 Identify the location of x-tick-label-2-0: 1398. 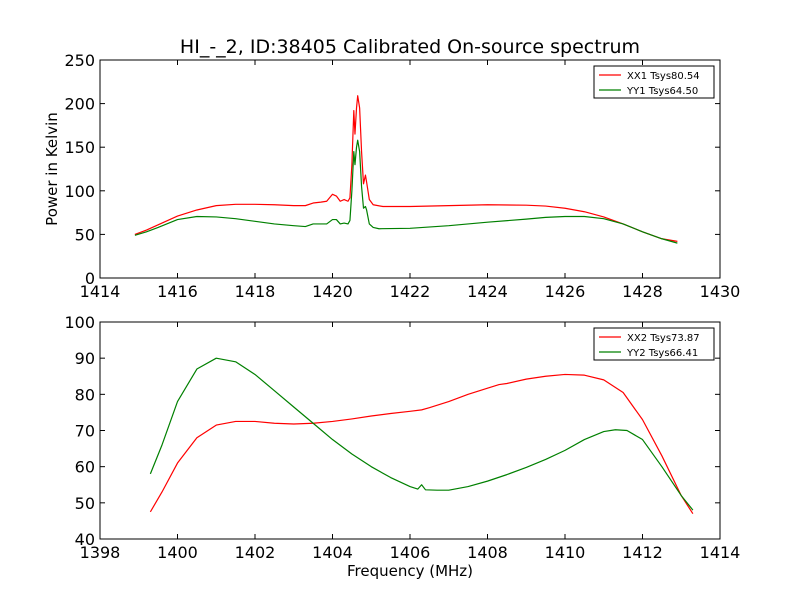
(100, 552).